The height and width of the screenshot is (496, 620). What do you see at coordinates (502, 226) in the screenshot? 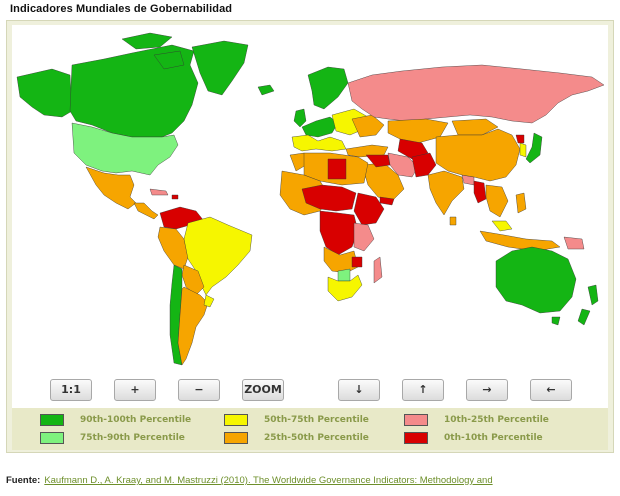
I see `region-malaysia` at bounding box center [502, 226].